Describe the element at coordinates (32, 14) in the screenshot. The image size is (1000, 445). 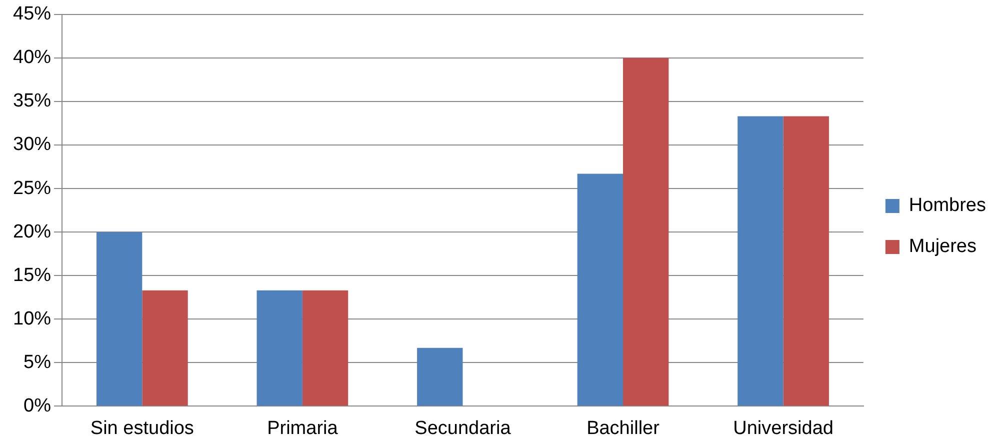
I see `y-tick-label: 45%` at that location.